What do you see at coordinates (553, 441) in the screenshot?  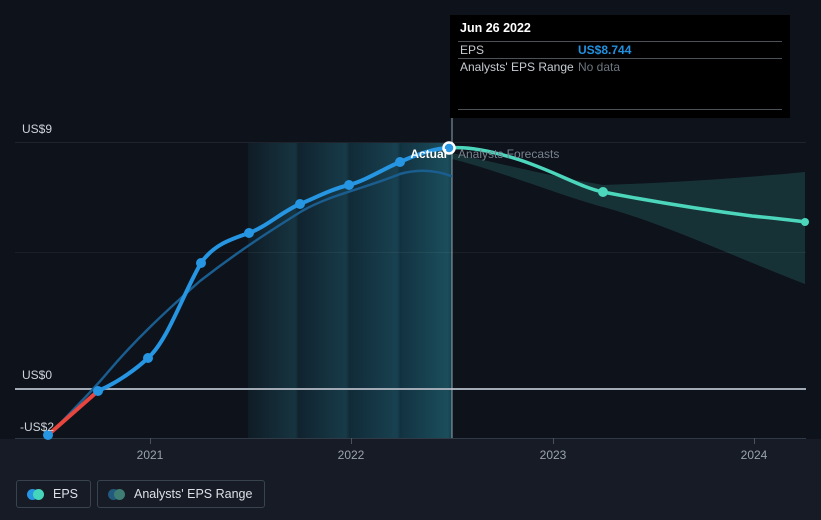 I see `x-tick-2023` at bounding box center [553, 441].